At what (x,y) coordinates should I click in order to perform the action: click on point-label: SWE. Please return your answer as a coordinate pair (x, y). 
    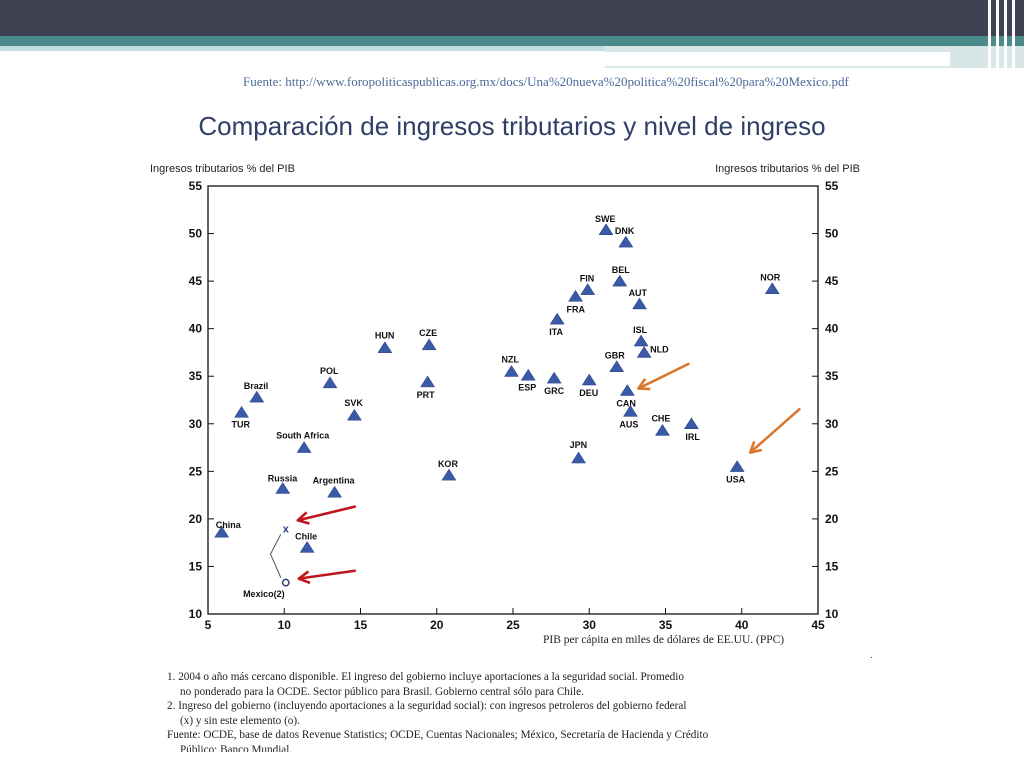
    Looking at the image, I should click on (605, 219).